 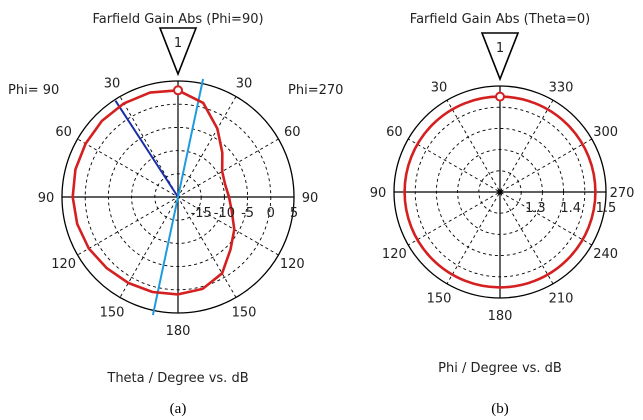 I want to click on b-angle-label-bottom: 180, so click(x=500, y=316).